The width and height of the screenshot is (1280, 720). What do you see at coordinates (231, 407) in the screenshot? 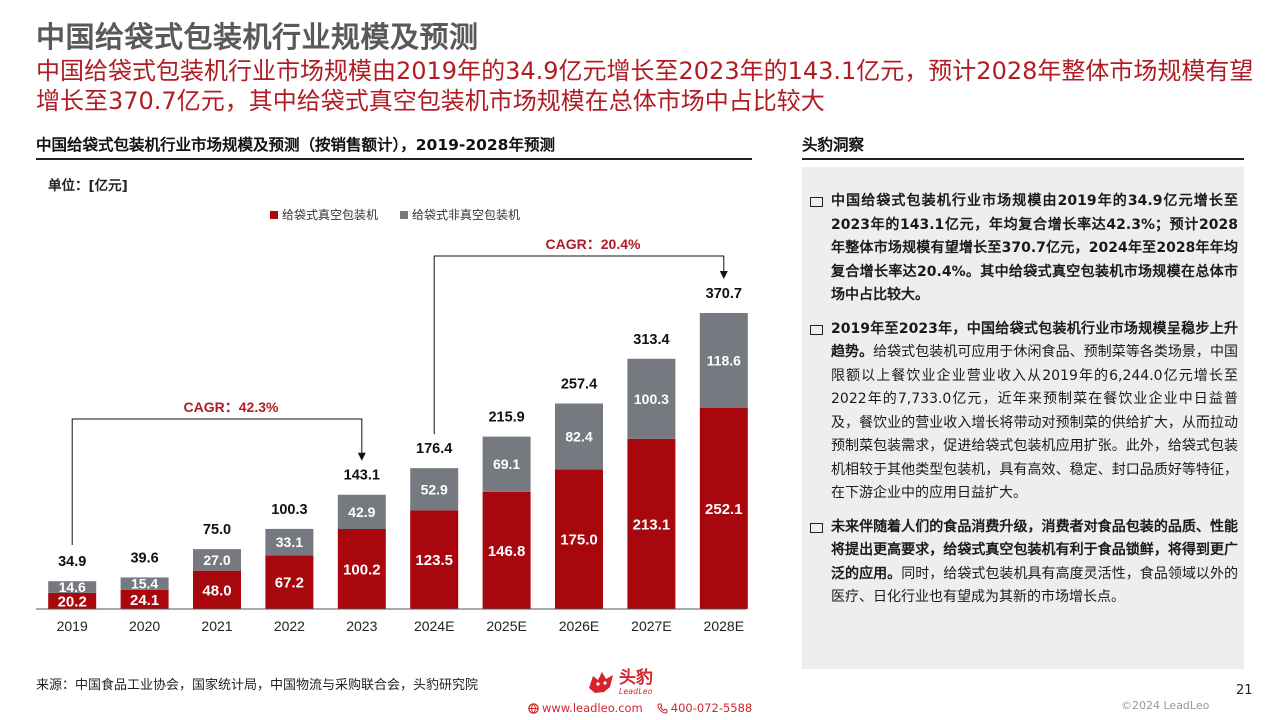
I see `cagr-bracket-2019-2023-label: CAGR：42.3%` at bounding box center [231, 407].